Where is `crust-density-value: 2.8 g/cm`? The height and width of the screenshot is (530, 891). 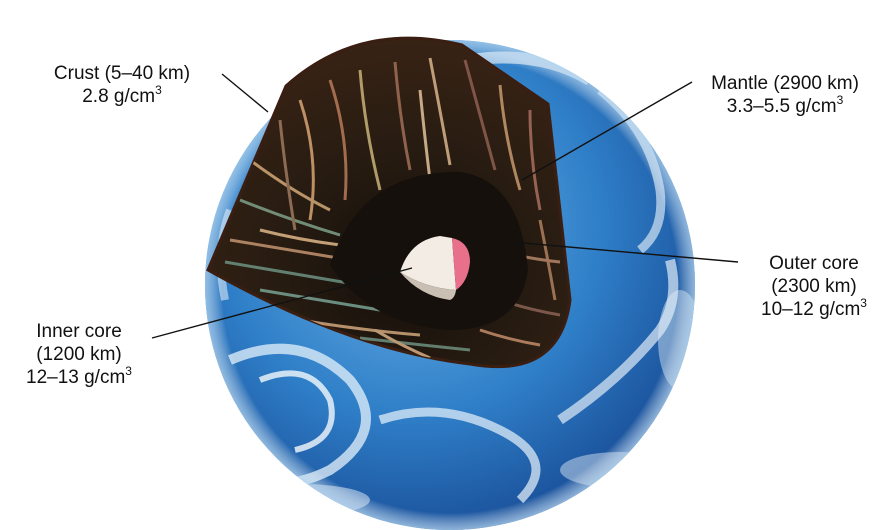
crust-density-value: 2.8 g/cm is located at coordinates (119, 96).